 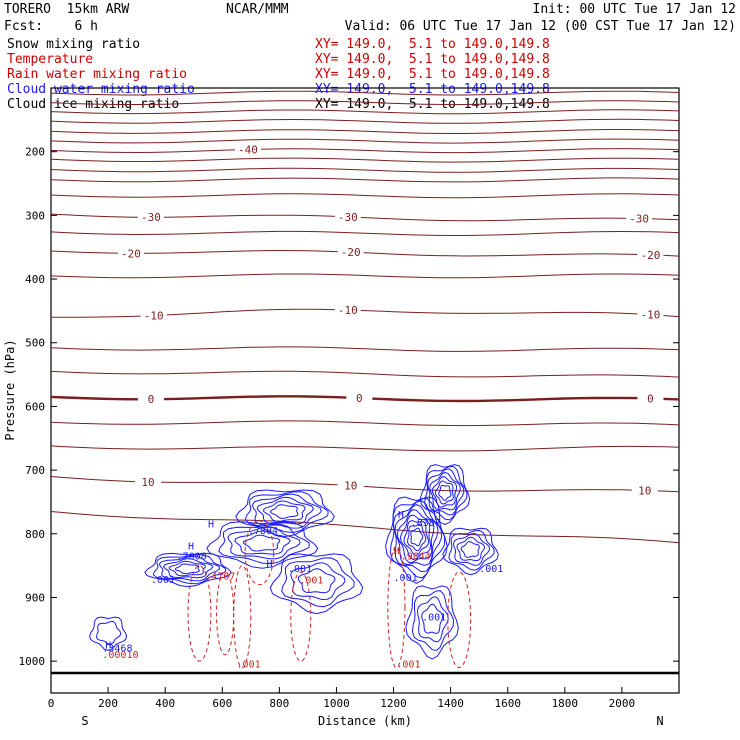 I want to click on x-tick-label: 0, so click(x=51, y=703).